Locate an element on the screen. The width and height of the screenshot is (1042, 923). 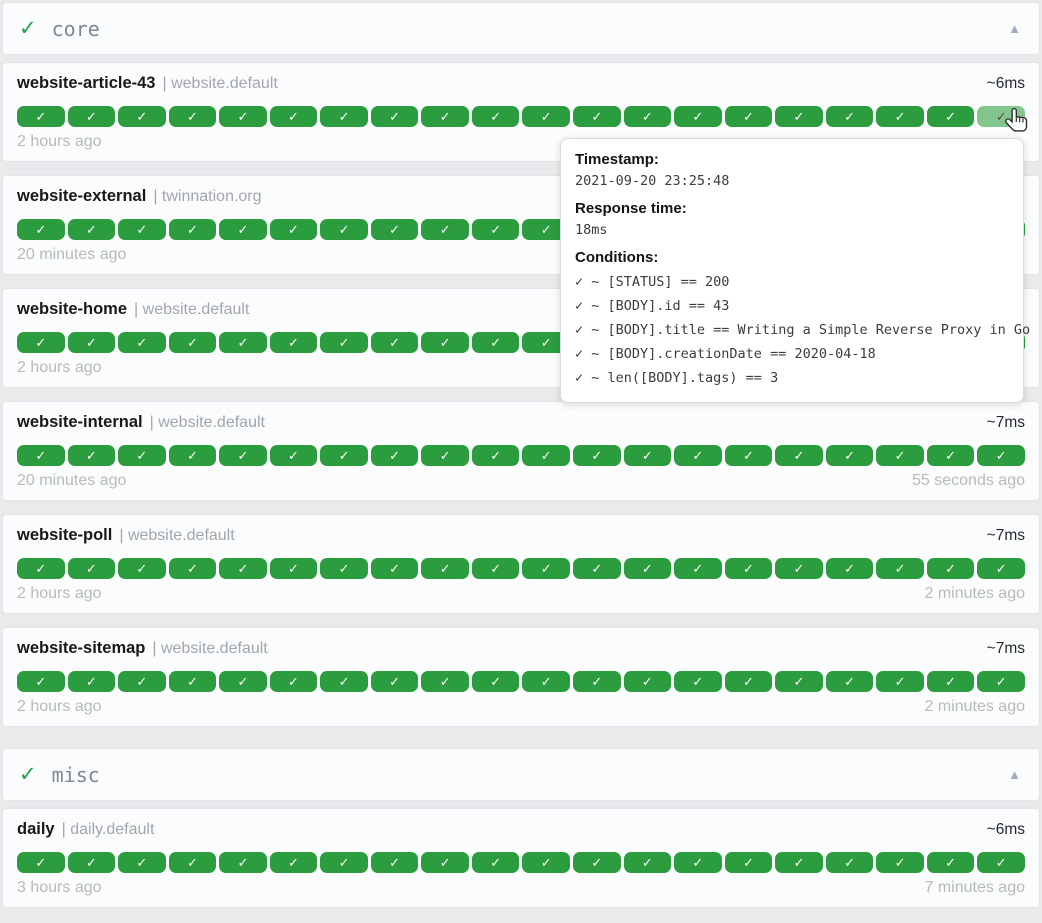
group-header: ✓ core ▲ is located at coordinates (521, 28).